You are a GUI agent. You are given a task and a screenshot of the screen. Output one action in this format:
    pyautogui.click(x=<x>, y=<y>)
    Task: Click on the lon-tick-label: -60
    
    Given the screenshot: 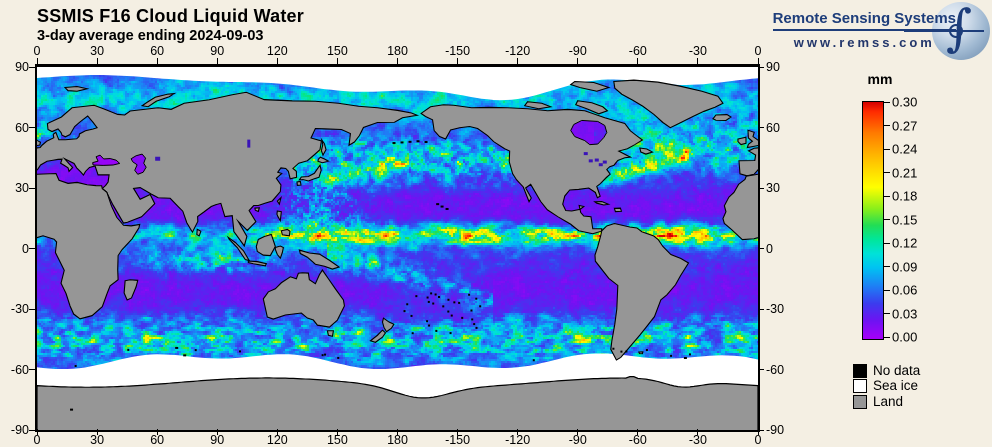 What is the action you would take?
    pyautogui.click(x=637, y=440)
    